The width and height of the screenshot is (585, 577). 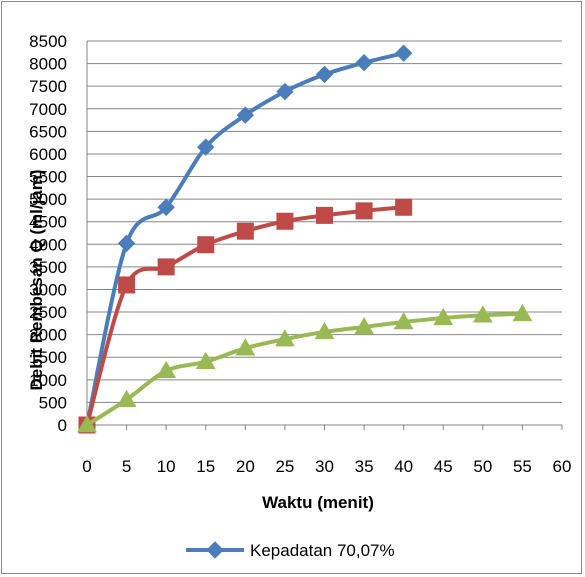 I want to click on y-tick-label: 1500, so click(x=48, y=357).